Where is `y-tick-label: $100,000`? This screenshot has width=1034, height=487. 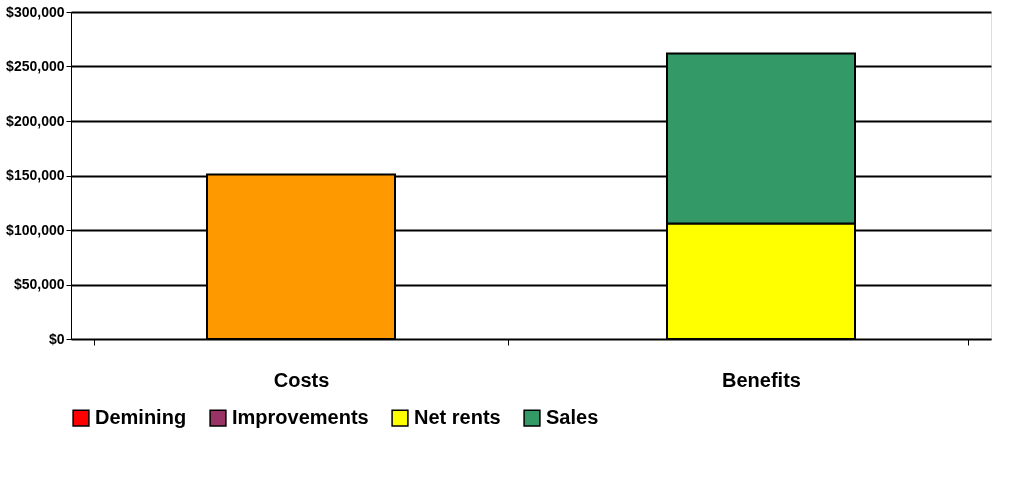
y-tick-label: $100,000 is located at coordinates (35, 229).